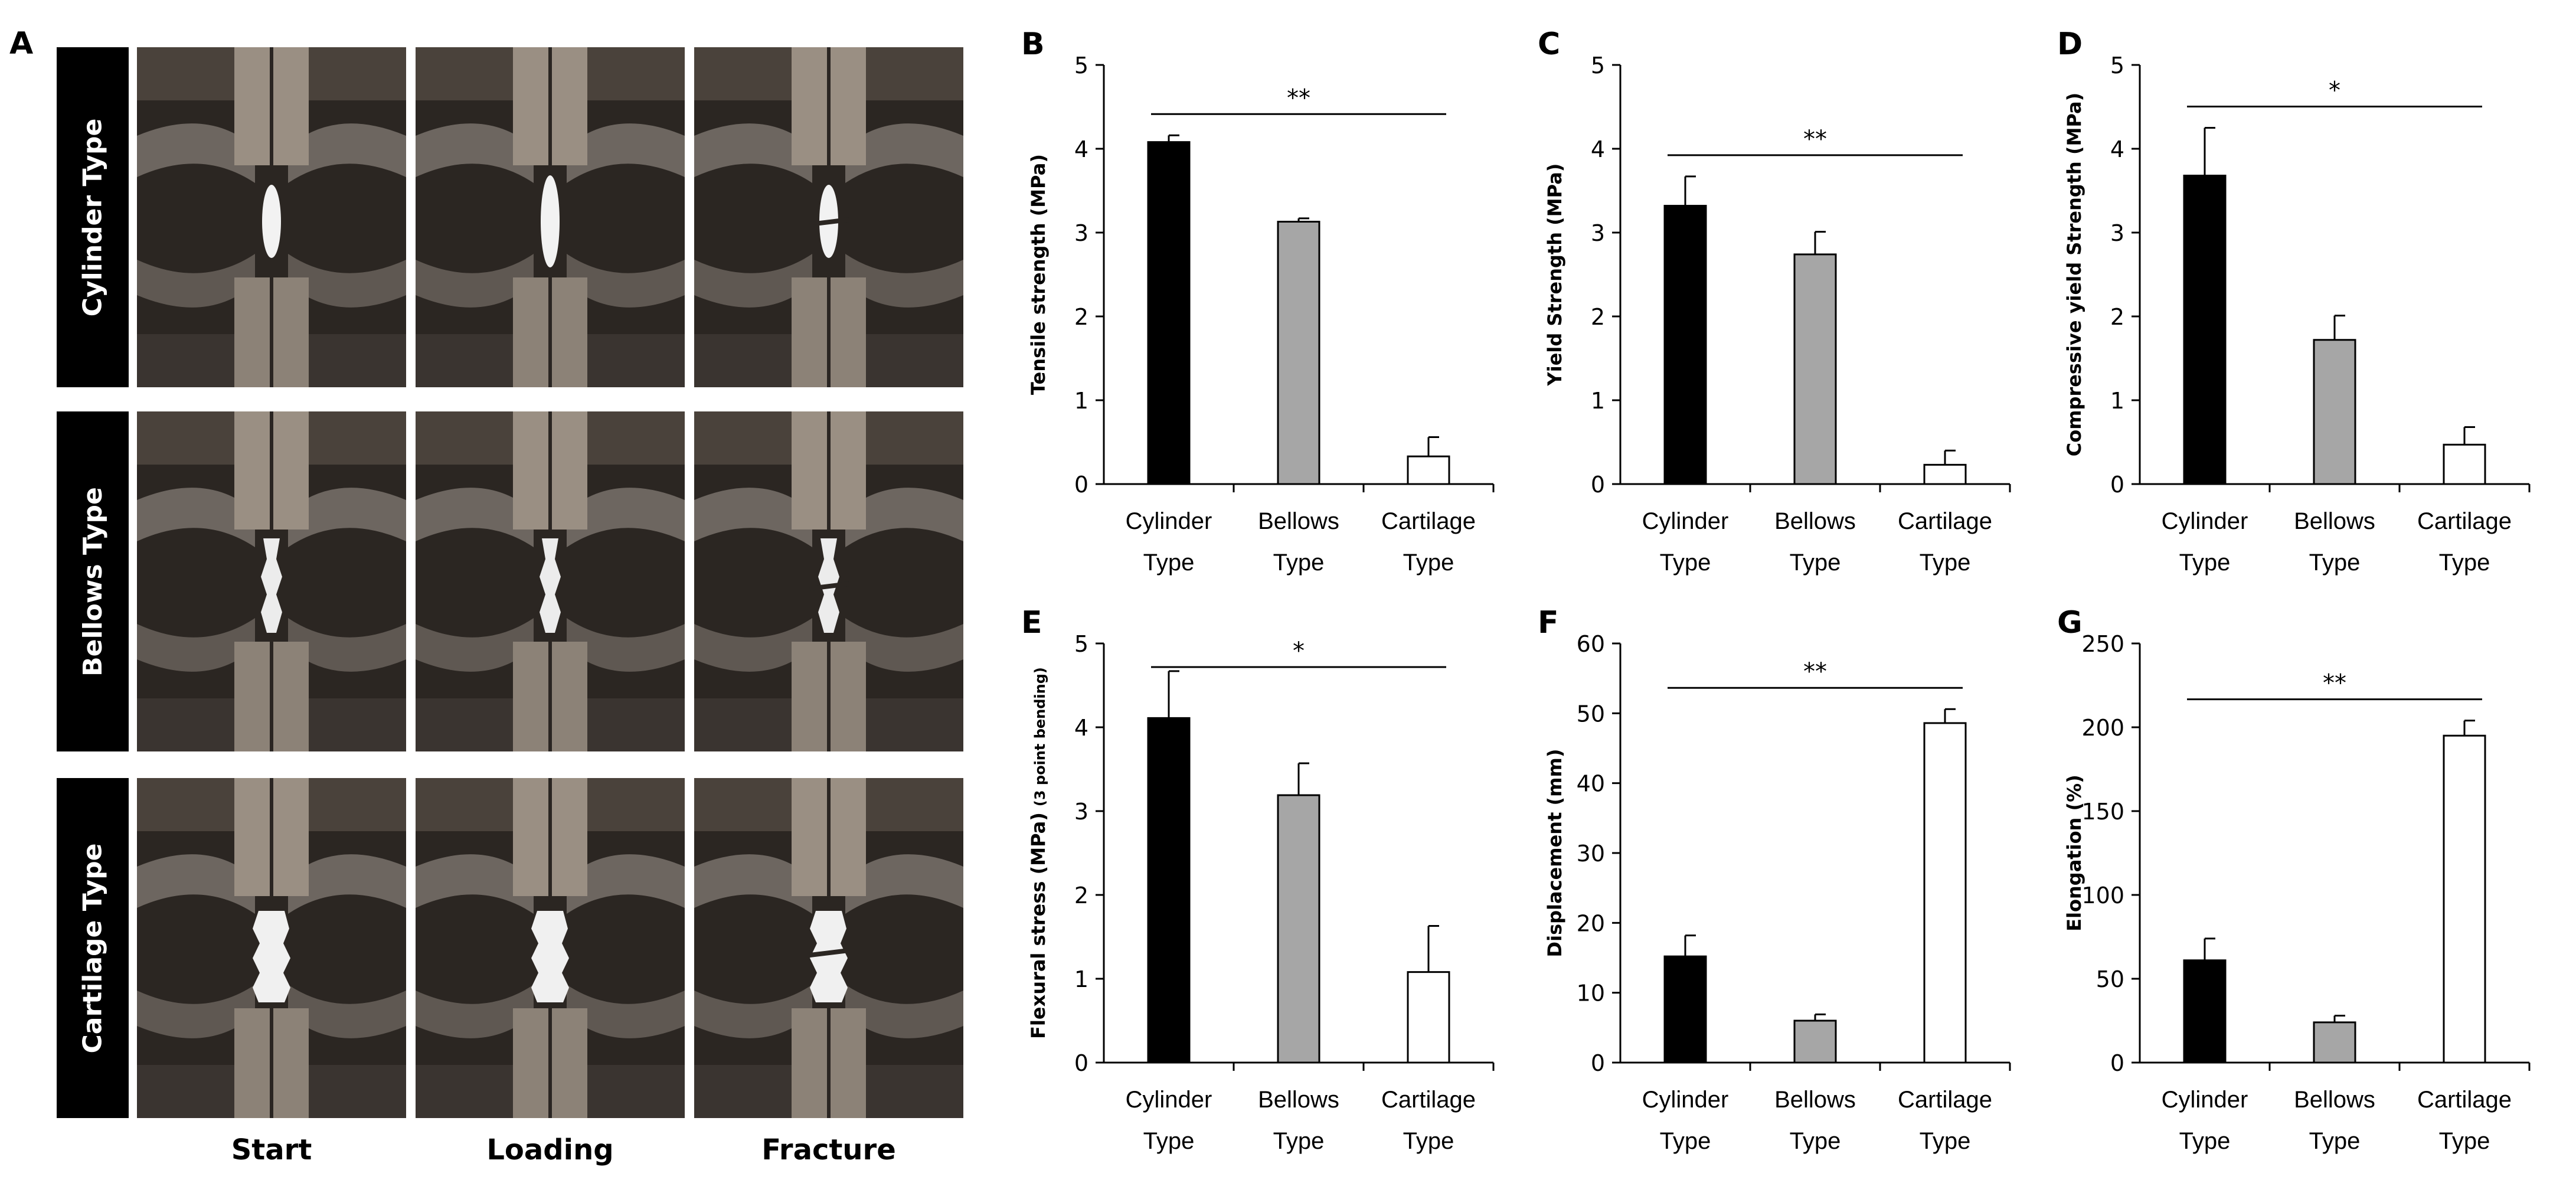 This screenshot has height=1183, width=2576. I want to click on row-label-bellows-text: Bellows Type, so click(92, 581).